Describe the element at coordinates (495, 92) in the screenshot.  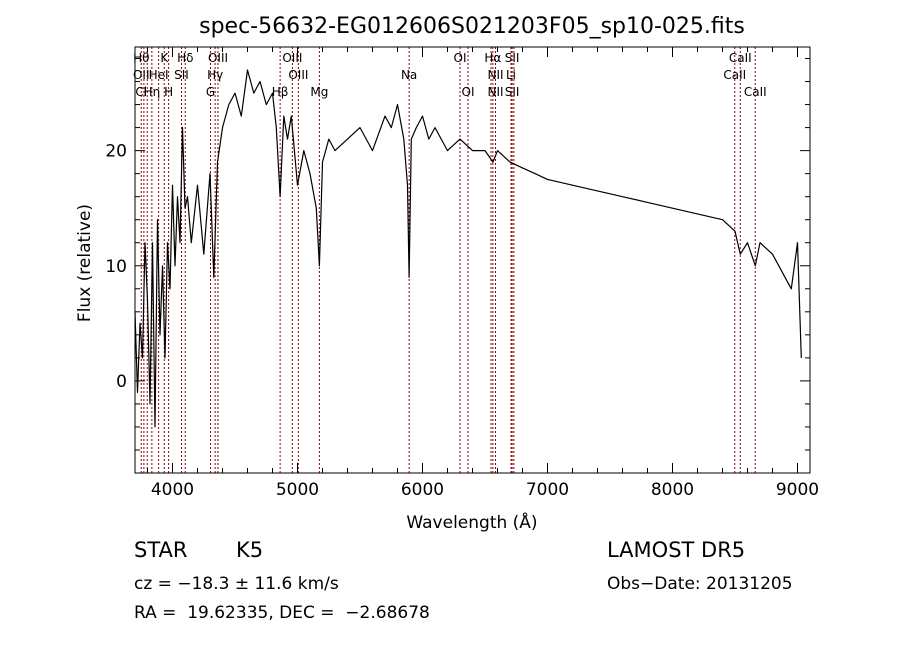
I see `line-label-21-1: NII` at that location.